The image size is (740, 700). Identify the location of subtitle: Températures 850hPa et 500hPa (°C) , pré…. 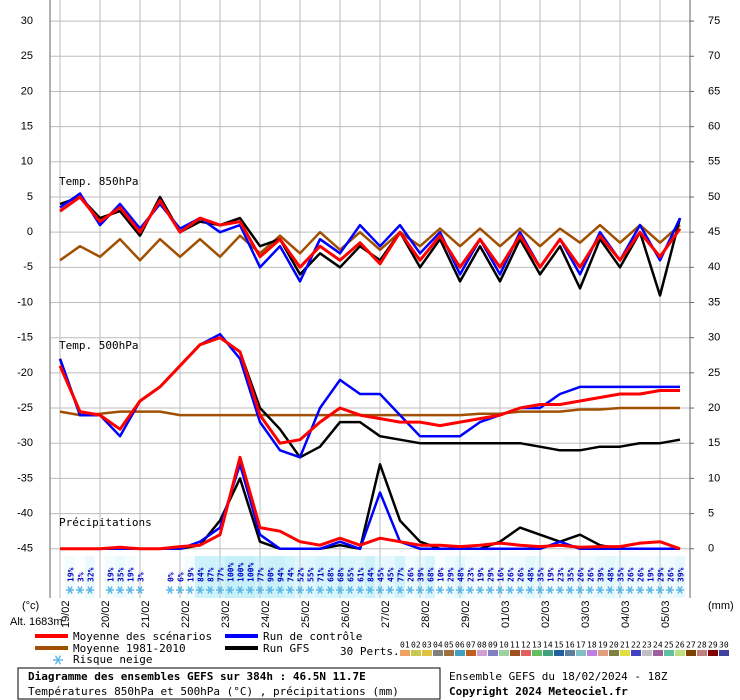
(213, 691).